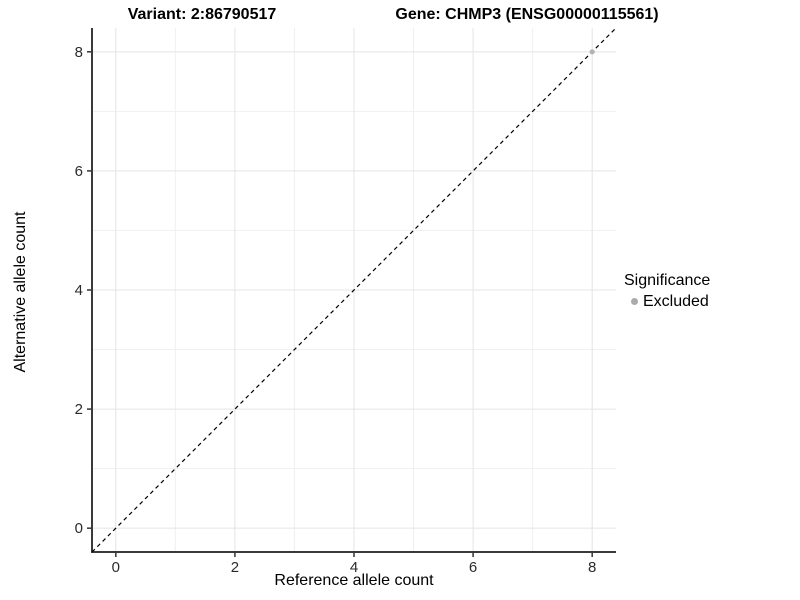 This screenshot has height=600, width=800. I want to click on y-tick-label: 4, so click(79, 290).